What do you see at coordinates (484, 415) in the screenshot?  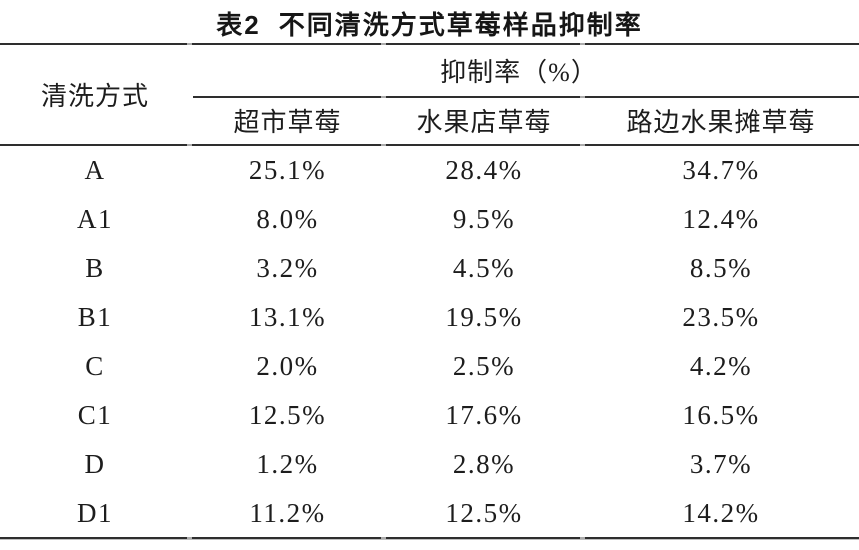 I see `inhibition-value-cell: 17.6%` at bounding box center [484, 415].